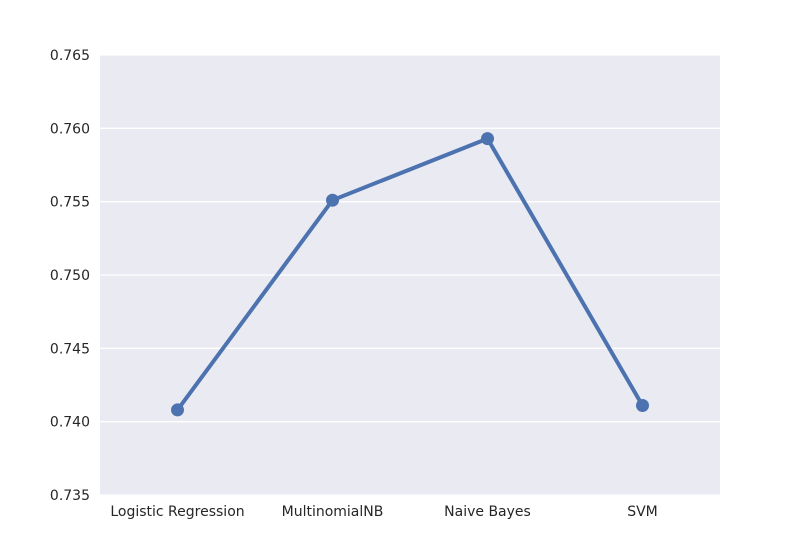 The image size is (800, 550). I want to click on x-tick-label: MultinomialNB, so click(333, 512).